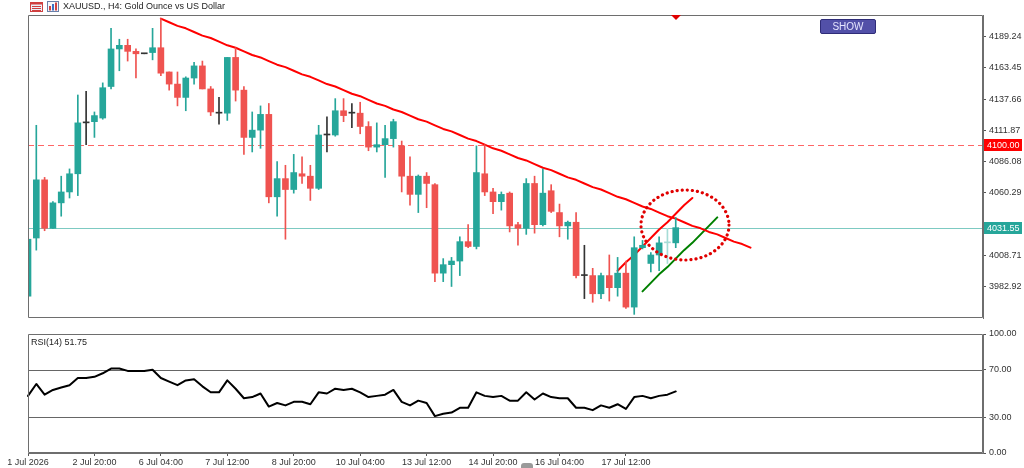 Image resolution: width=1024 pixels, height=468 pixels. What do you see at coordinates (59, 342) in the screenshot?
I see `chart-title: RSI(14) 51.75` at bounding box center [59, 342].